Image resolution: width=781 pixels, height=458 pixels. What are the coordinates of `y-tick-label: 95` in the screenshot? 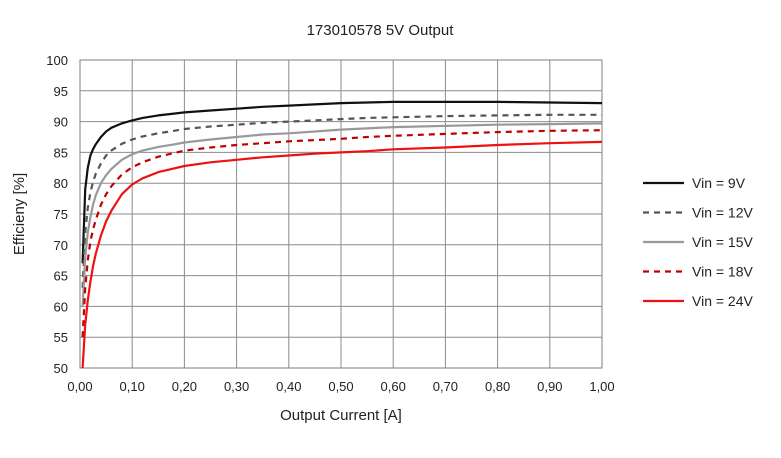 It's located at (61, 91).